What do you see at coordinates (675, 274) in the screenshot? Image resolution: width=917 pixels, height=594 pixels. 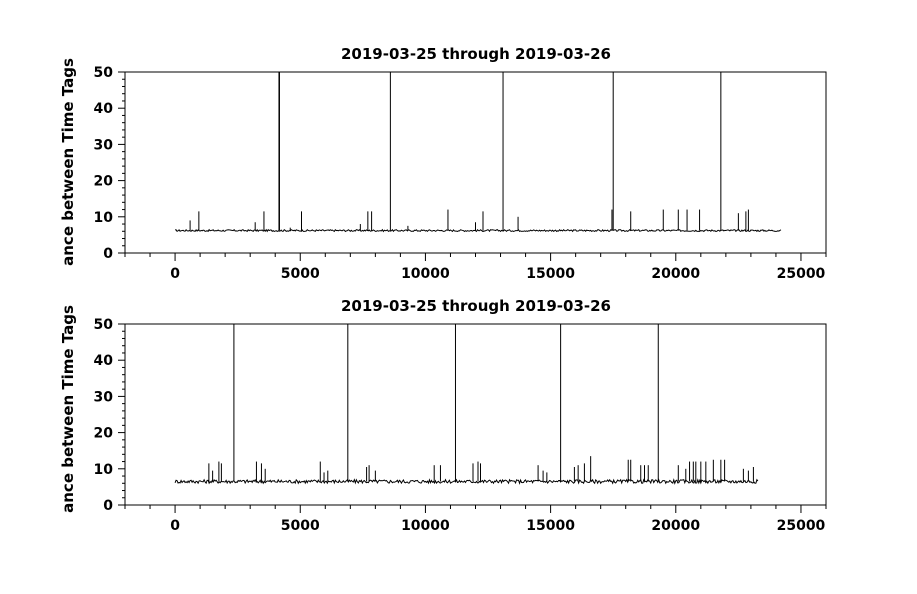 I see `top-x-tick-label: 20000` at bounding box center [675, 274].